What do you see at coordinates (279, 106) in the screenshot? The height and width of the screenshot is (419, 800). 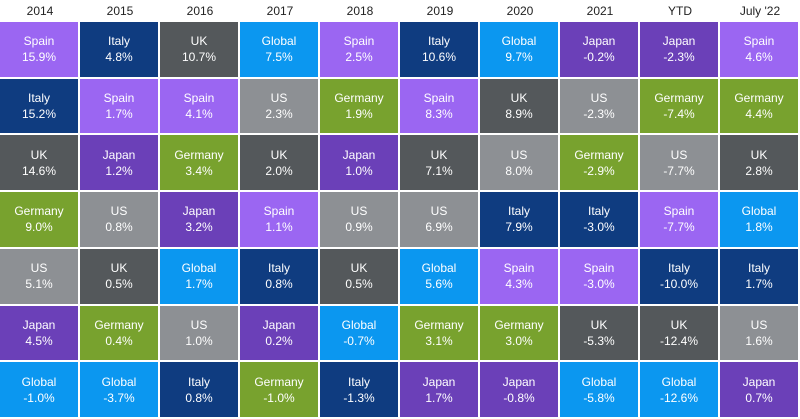 I see `cell: US 2.3%` at bounding box center [279, 106].